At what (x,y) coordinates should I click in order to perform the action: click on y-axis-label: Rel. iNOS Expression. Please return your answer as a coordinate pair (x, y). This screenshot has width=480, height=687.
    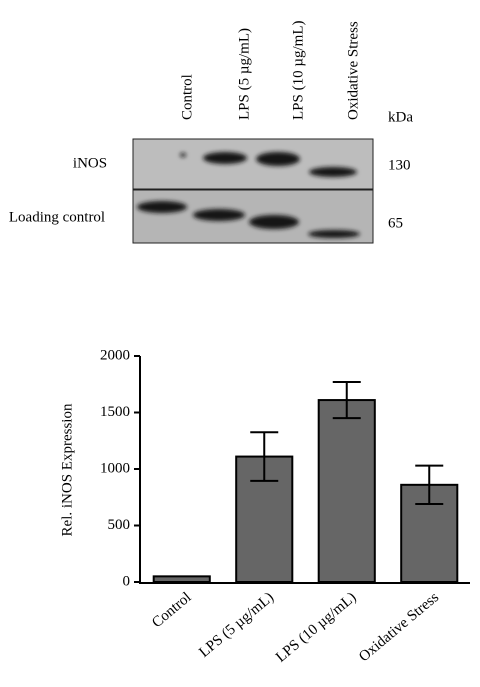
    Looking at the image, I should click on (67, 469).